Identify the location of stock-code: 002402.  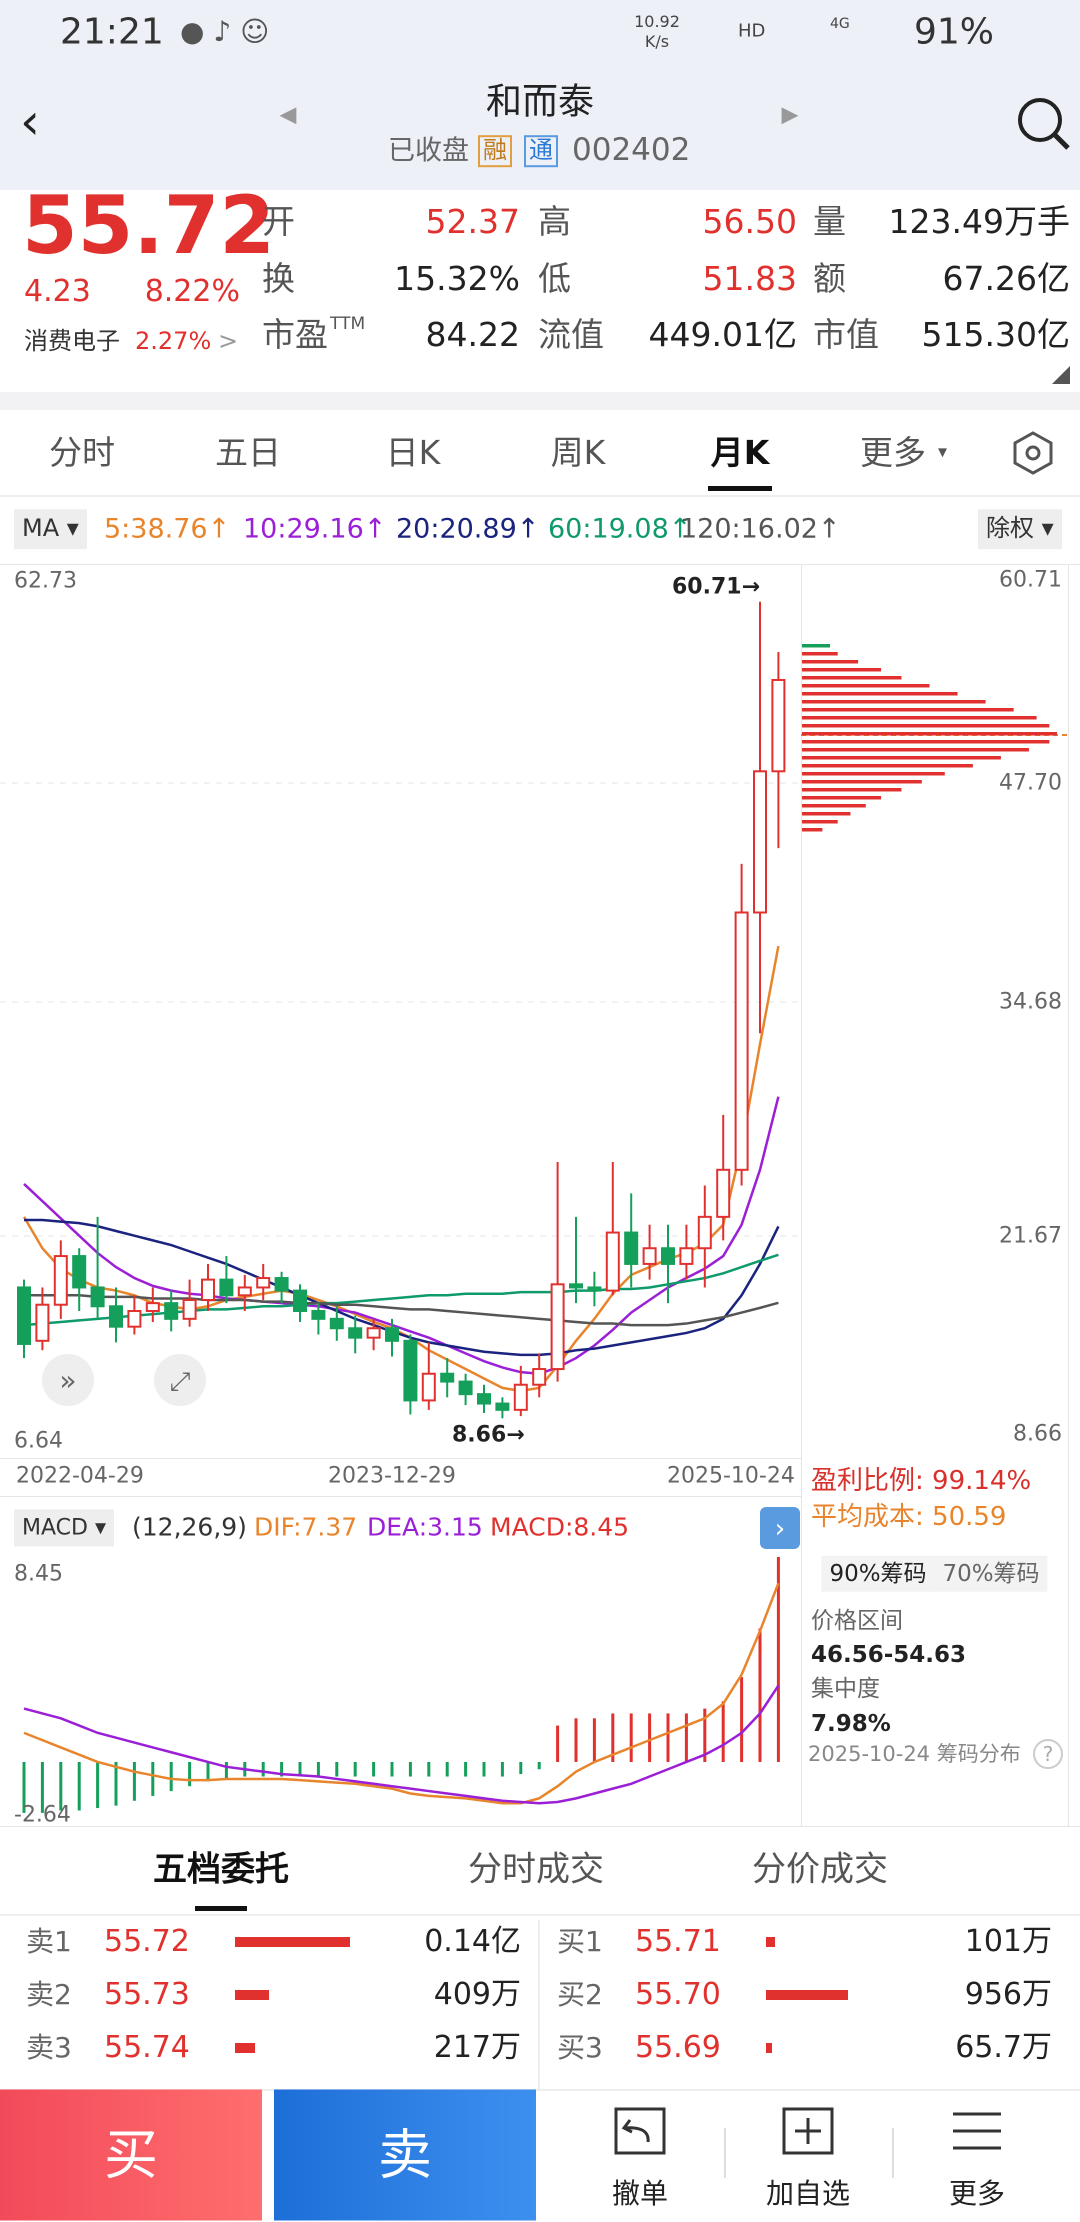
(631, 150).